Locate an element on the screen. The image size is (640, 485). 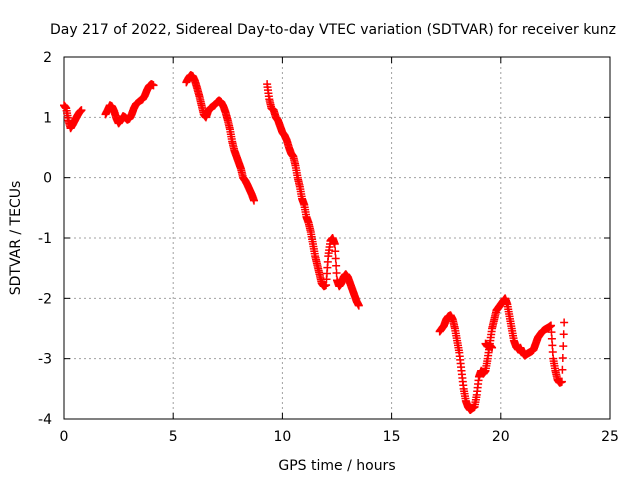
x-tick-label: 25 is located at coordinates (610, 437).